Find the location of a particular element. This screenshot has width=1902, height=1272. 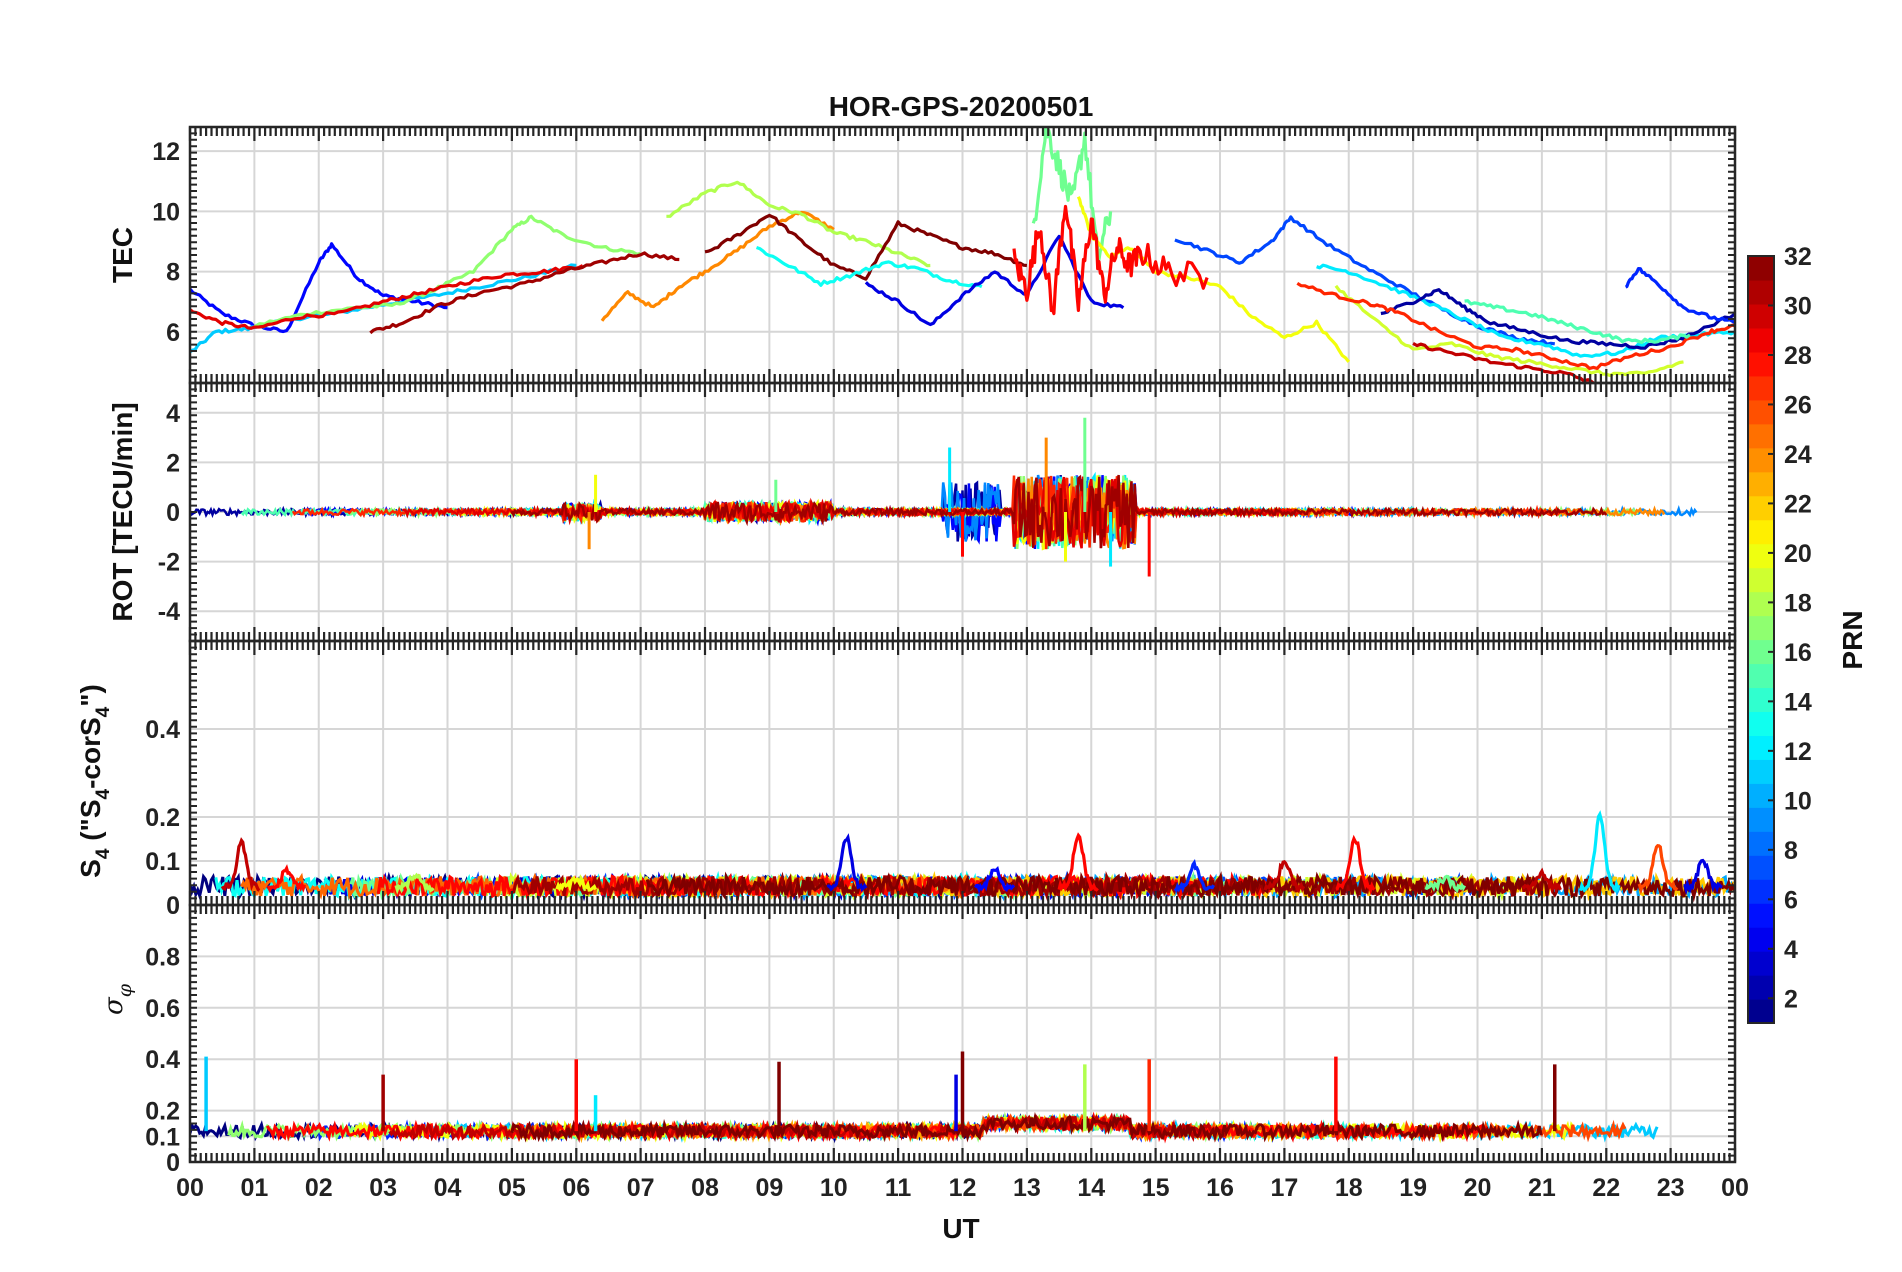

y-tick-label: 0.6 is located at coordinates (162, 1009).